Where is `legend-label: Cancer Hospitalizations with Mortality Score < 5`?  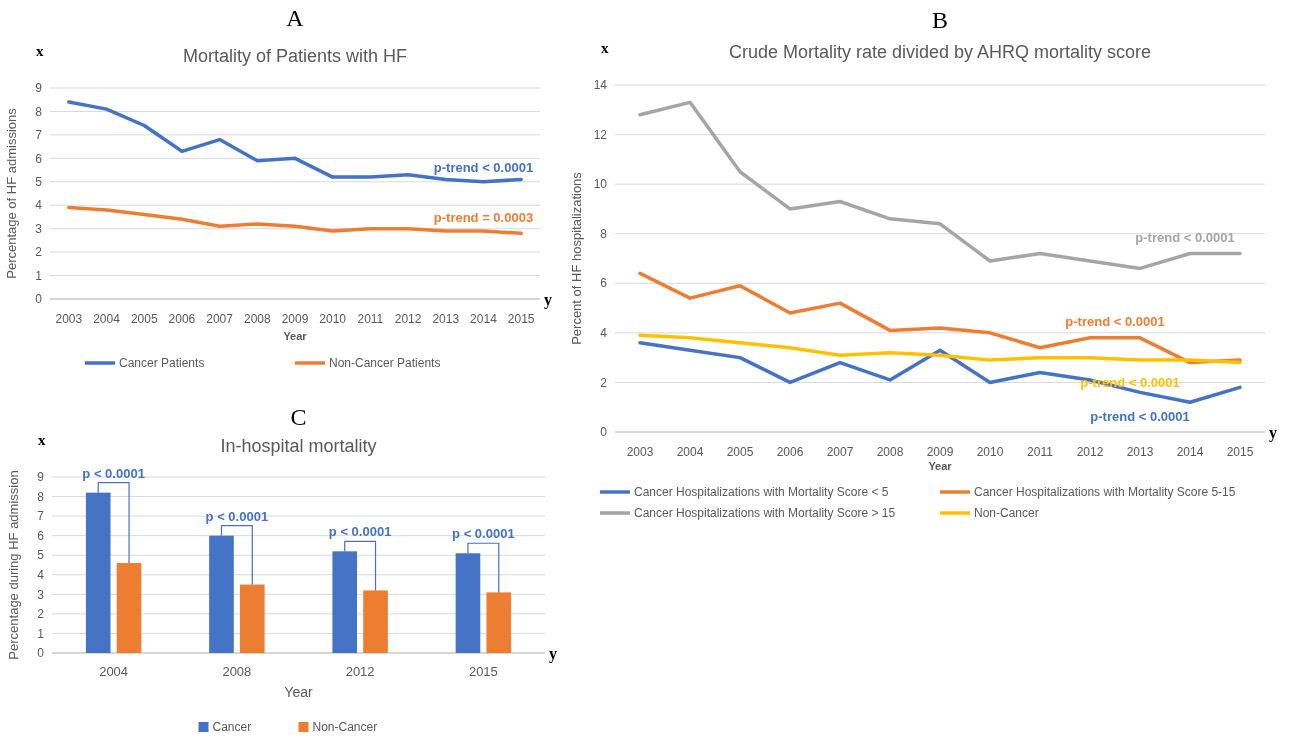 legend-label: Cancer Hospitalizations with Mortality Score < 5 is located at coordinates (761, 492).